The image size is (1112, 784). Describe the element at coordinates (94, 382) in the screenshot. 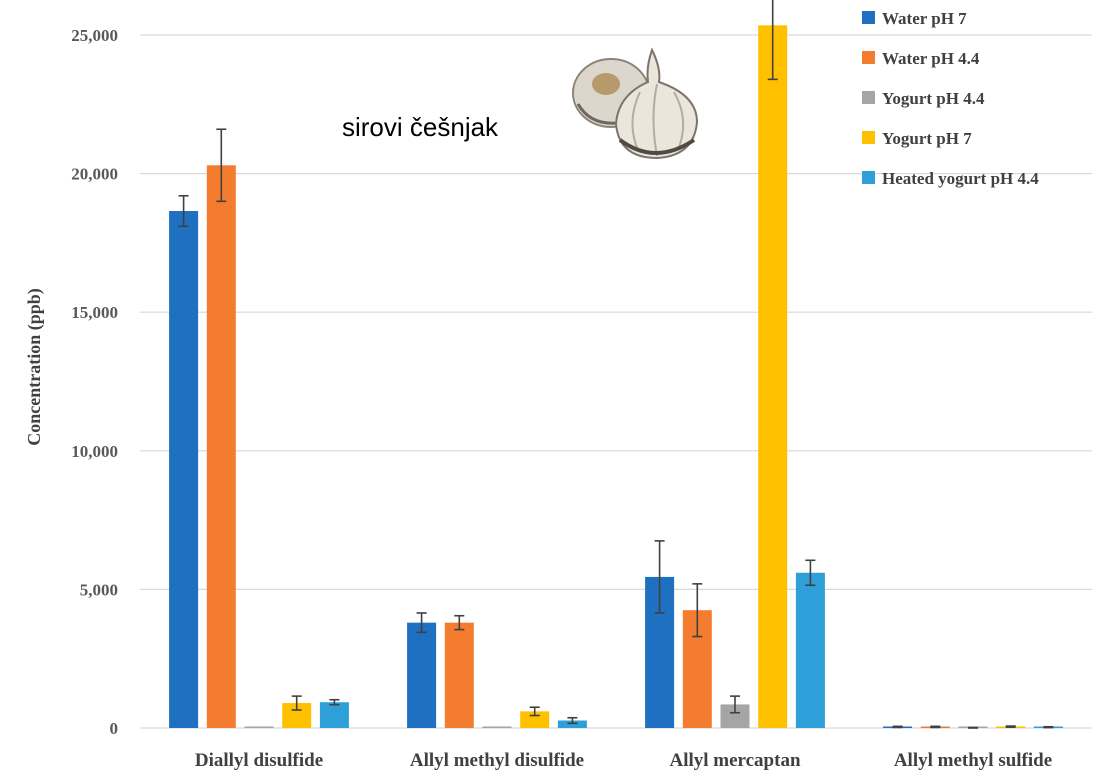

I see `y-tick-labels: 0 5,000 10,000 15,000 20,000 25,000` at that location.